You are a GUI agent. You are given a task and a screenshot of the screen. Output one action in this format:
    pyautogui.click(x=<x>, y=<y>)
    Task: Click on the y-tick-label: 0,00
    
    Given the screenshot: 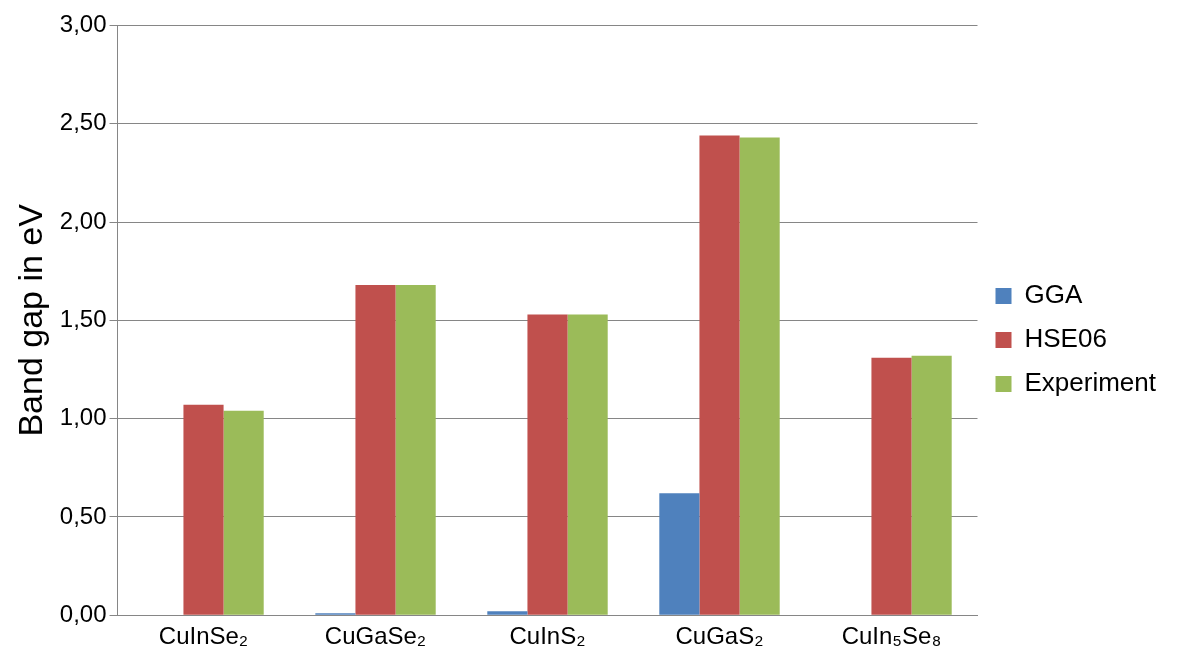 What is the action you would take?
    pyautogui.click(x=83, y=613)
    